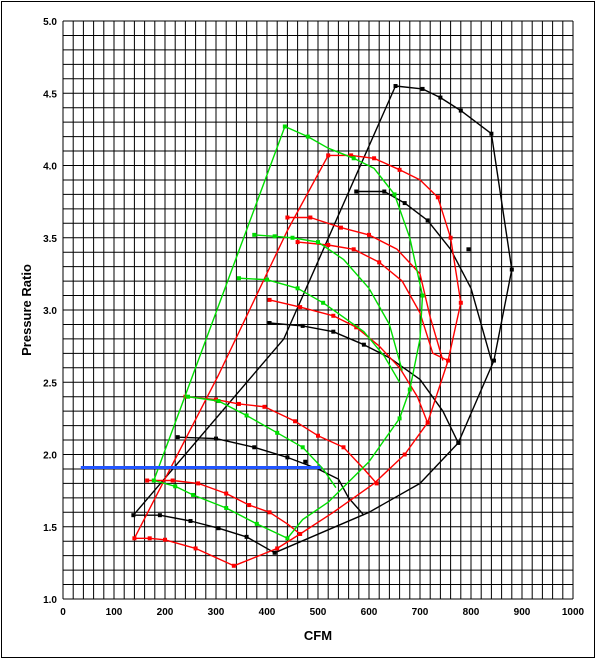 The width and height of the screenshot is (598, 661). I want to click on y-tick-label: 1.5, so click(50, 528).